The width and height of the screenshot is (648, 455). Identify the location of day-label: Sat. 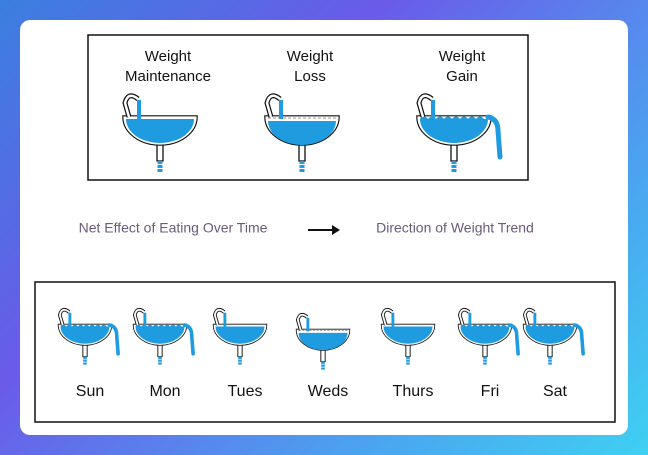
(555, 391).